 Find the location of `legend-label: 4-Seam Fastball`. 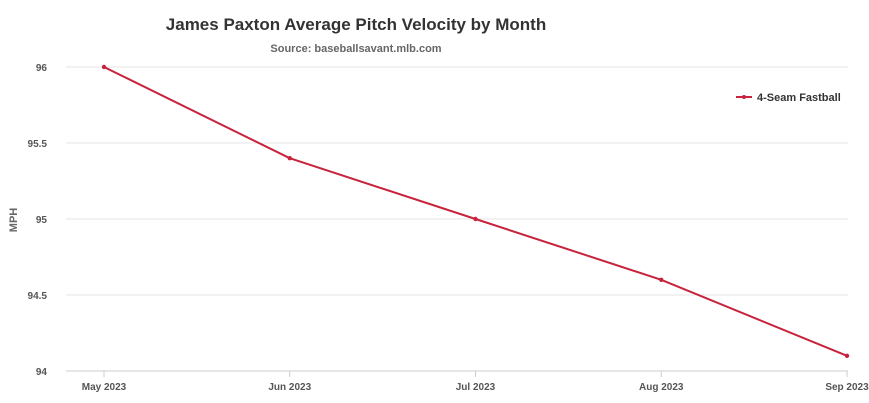

legend-label: 4-Seam Fastball is located at coordinates (799, 98).